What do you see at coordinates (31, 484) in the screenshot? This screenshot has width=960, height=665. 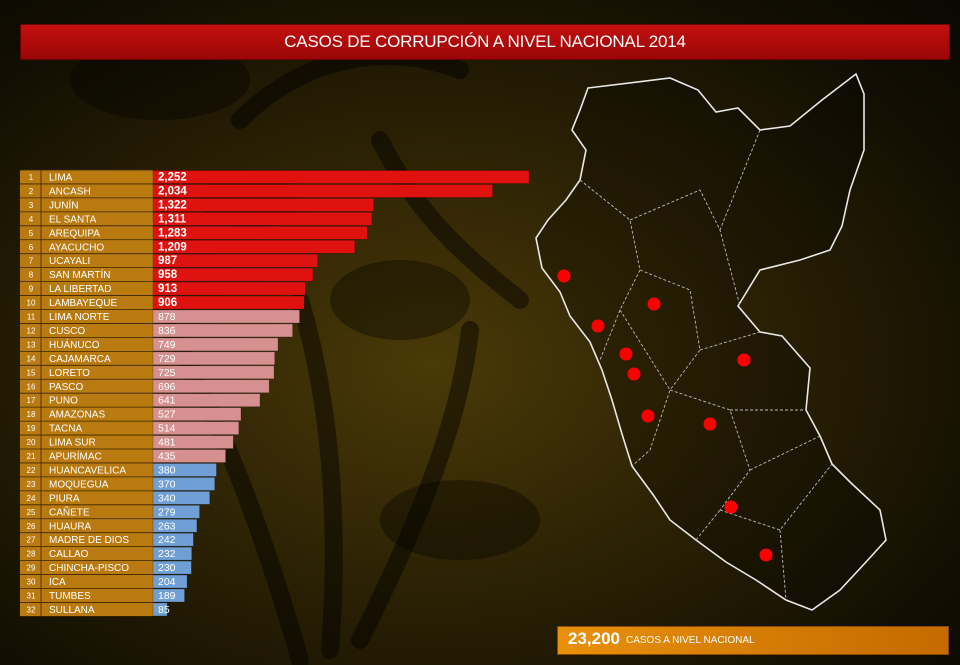 I see `rank-label: 23` at bounding box center [31, 484].